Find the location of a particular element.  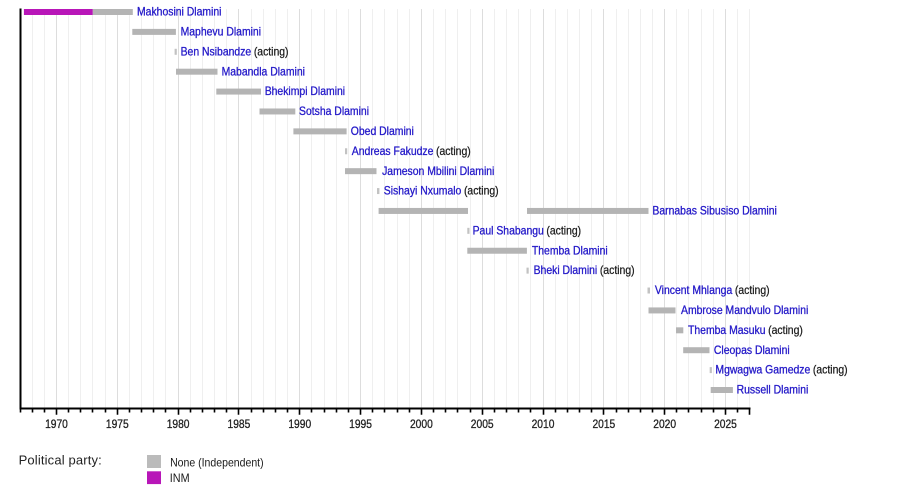

svg-text: Political party: is located at coordinates (60, 460).